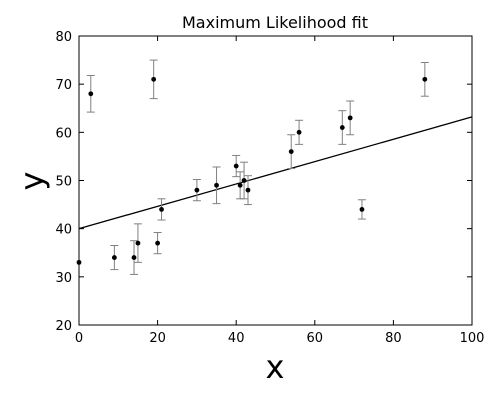 The image size is (500, 400). I want to click on x-tick-label: 0, so click(79, 338).